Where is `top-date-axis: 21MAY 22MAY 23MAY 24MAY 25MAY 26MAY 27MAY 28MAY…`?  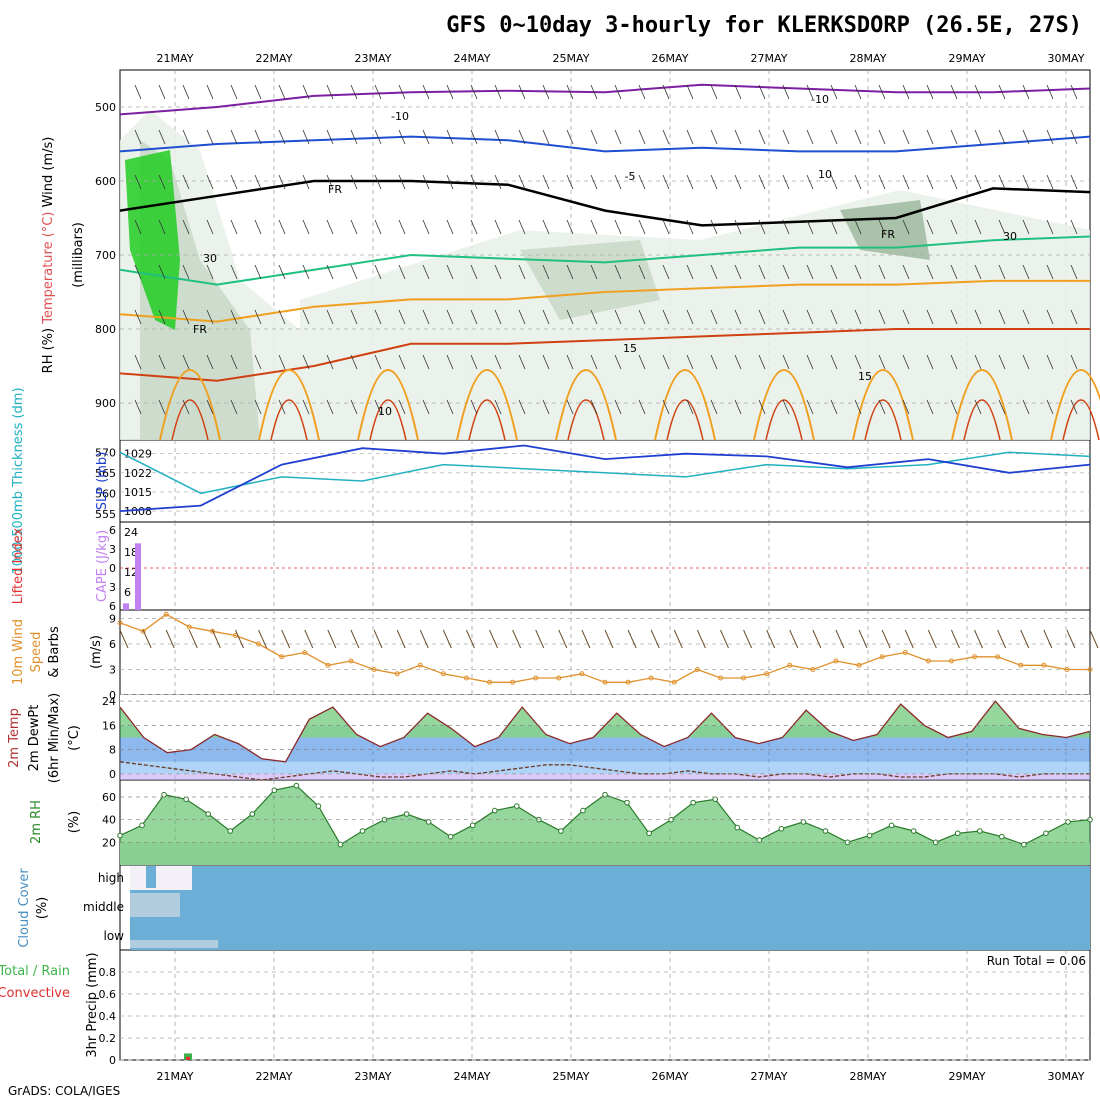
top-date-axis: 21MAY 22MAY 23MAY 24MAY 25MAY 26MAY 27MAY 28MAY… is located at coordinates (621, 58).